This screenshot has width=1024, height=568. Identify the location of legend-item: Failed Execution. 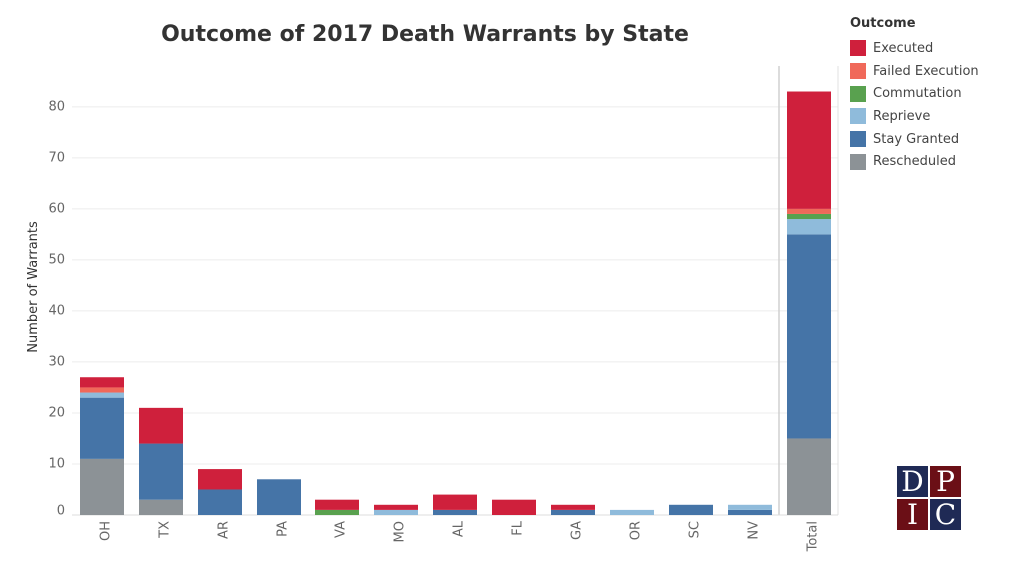
(914, 71).